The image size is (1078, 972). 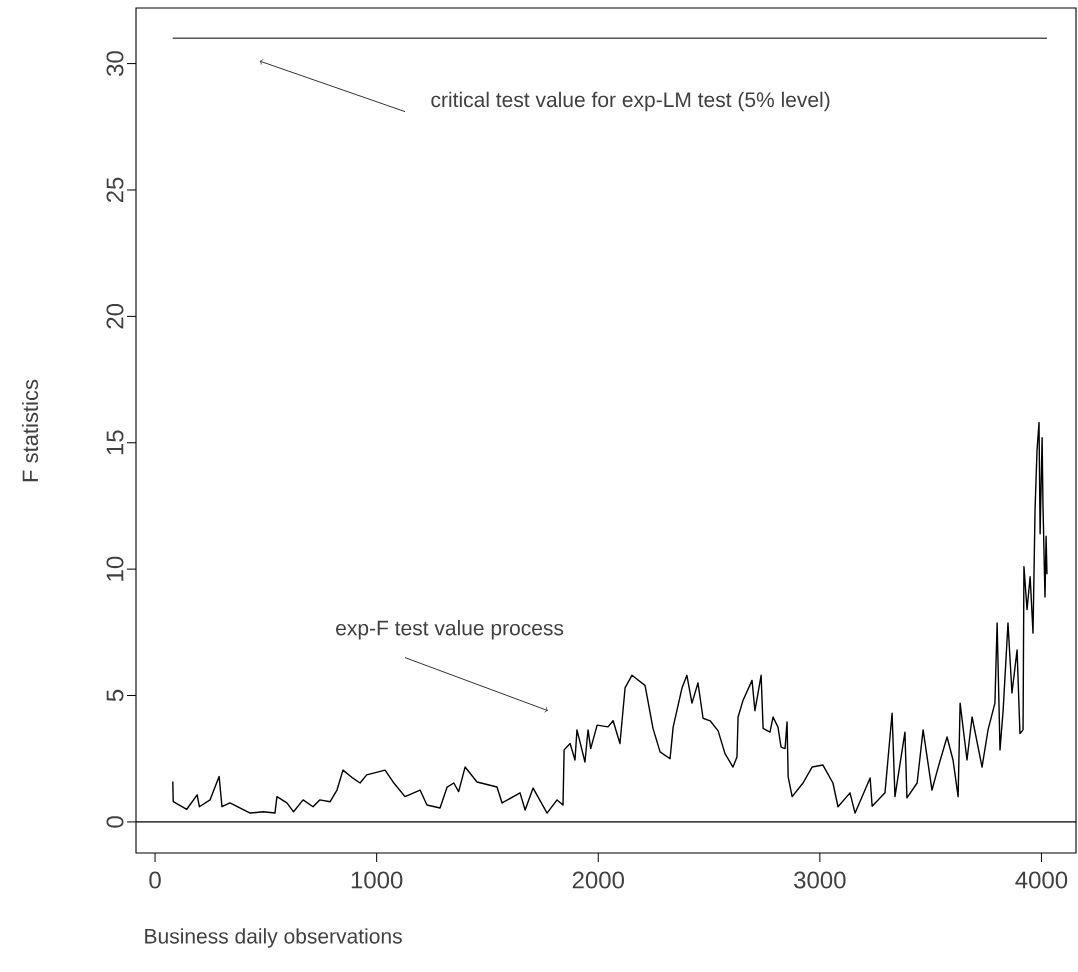 What do you see at coordinates (273, 938) in the screenshot?
I see `x-axis-title: Business daily observations` at bounding box center [273, 938].